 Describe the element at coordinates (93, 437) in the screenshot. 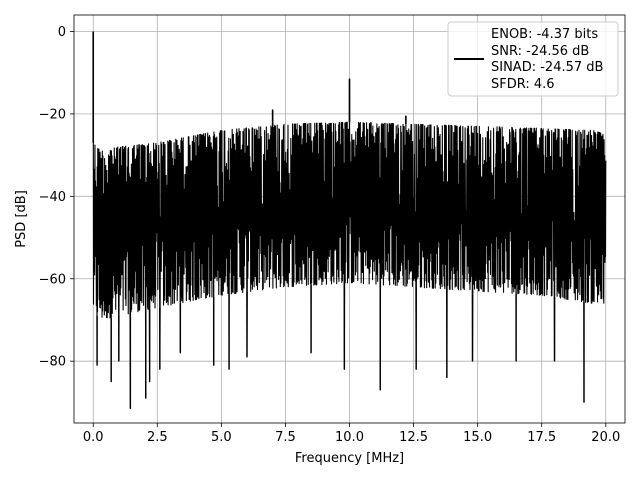

I see `x-tick-label: 0.0` at that location.